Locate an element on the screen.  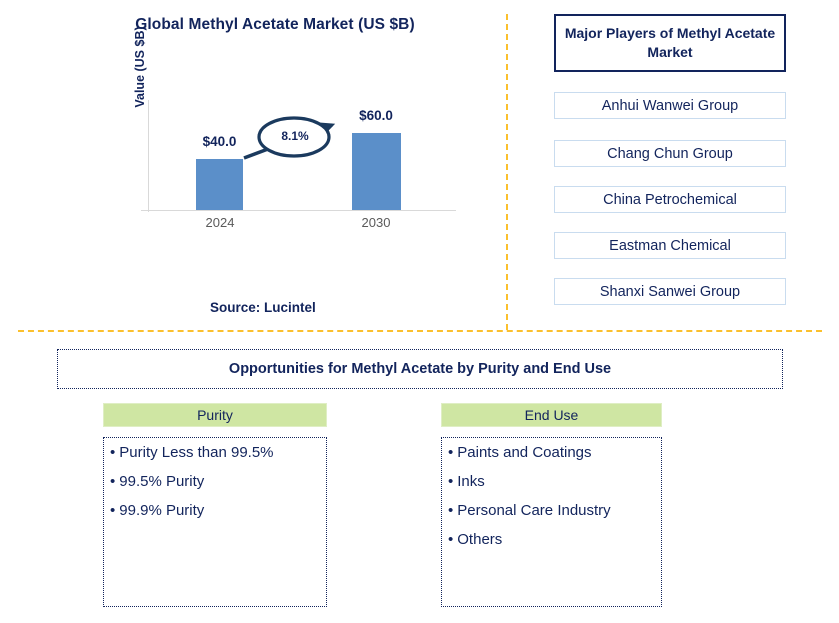
x-tick-2024: 2024 is located at coordinates (220, 222).